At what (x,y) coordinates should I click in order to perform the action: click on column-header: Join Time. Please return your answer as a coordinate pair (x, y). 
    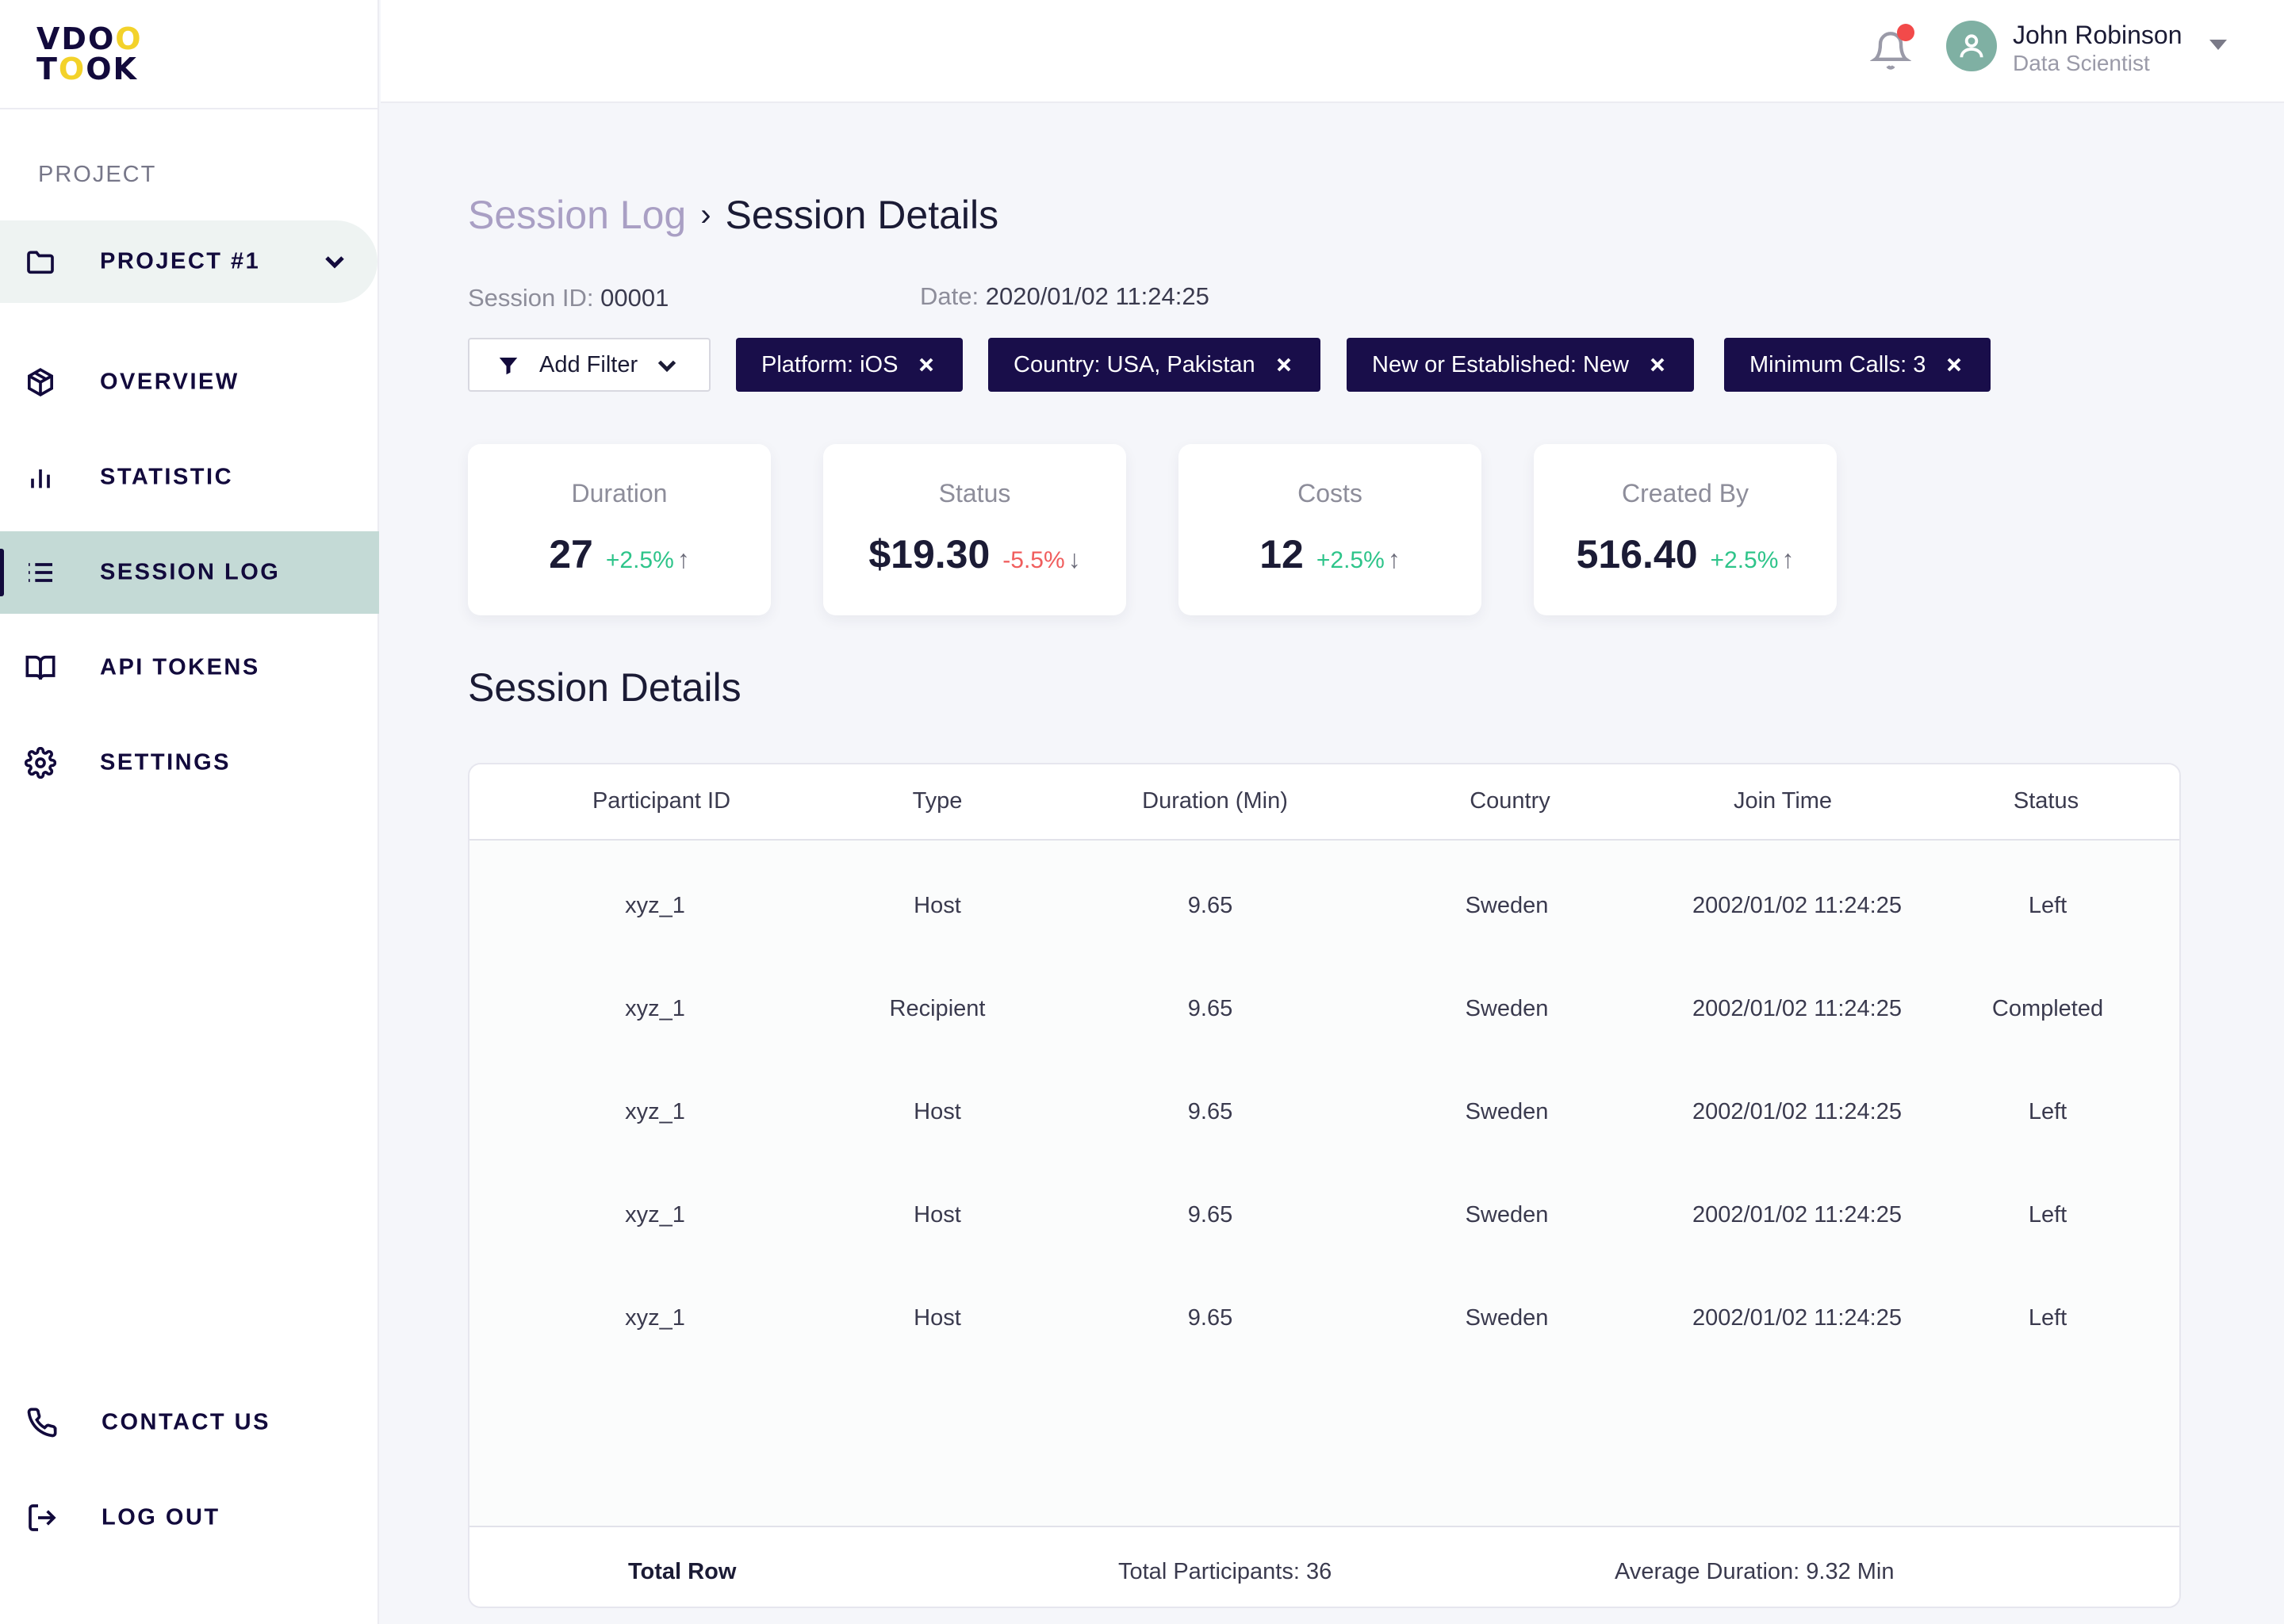
    Looking at the image, I should click on (1783, 801).